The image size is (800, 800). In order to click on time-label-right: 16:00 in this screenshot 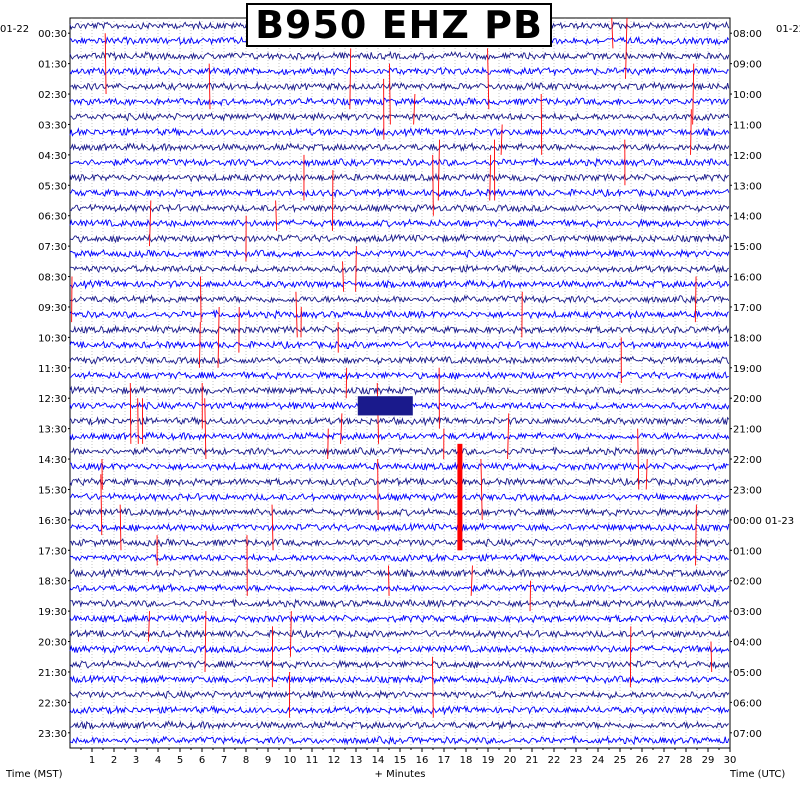, I will do `click(747, 278)`.